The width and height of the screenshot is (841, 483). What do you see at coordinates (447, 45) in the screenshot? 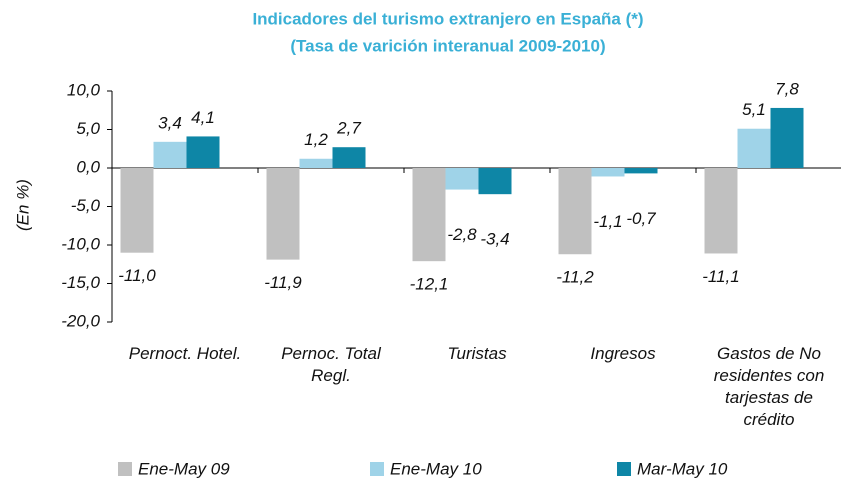
I see `chart-subtitle: (Tasa de varición interanual 2009-2010)` at bounding box center [447, 45].